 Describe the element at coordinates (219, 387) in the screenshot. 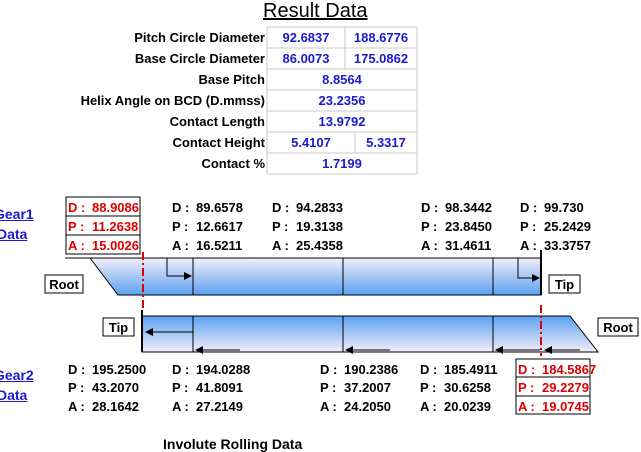

I see `point-value: 41.8091` at that location.